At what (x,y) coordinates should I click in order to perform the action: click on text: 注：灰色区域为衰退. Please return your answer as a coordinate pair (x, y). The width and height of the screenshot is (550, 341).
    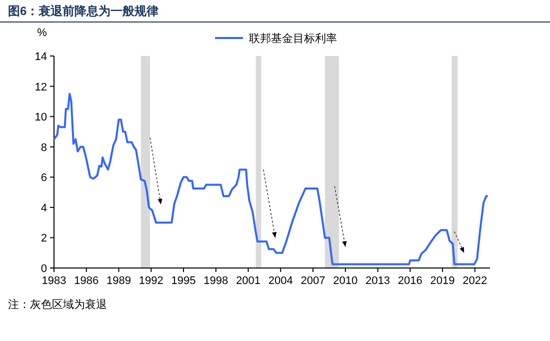
    Looking at the image, I should click on (57, 304).